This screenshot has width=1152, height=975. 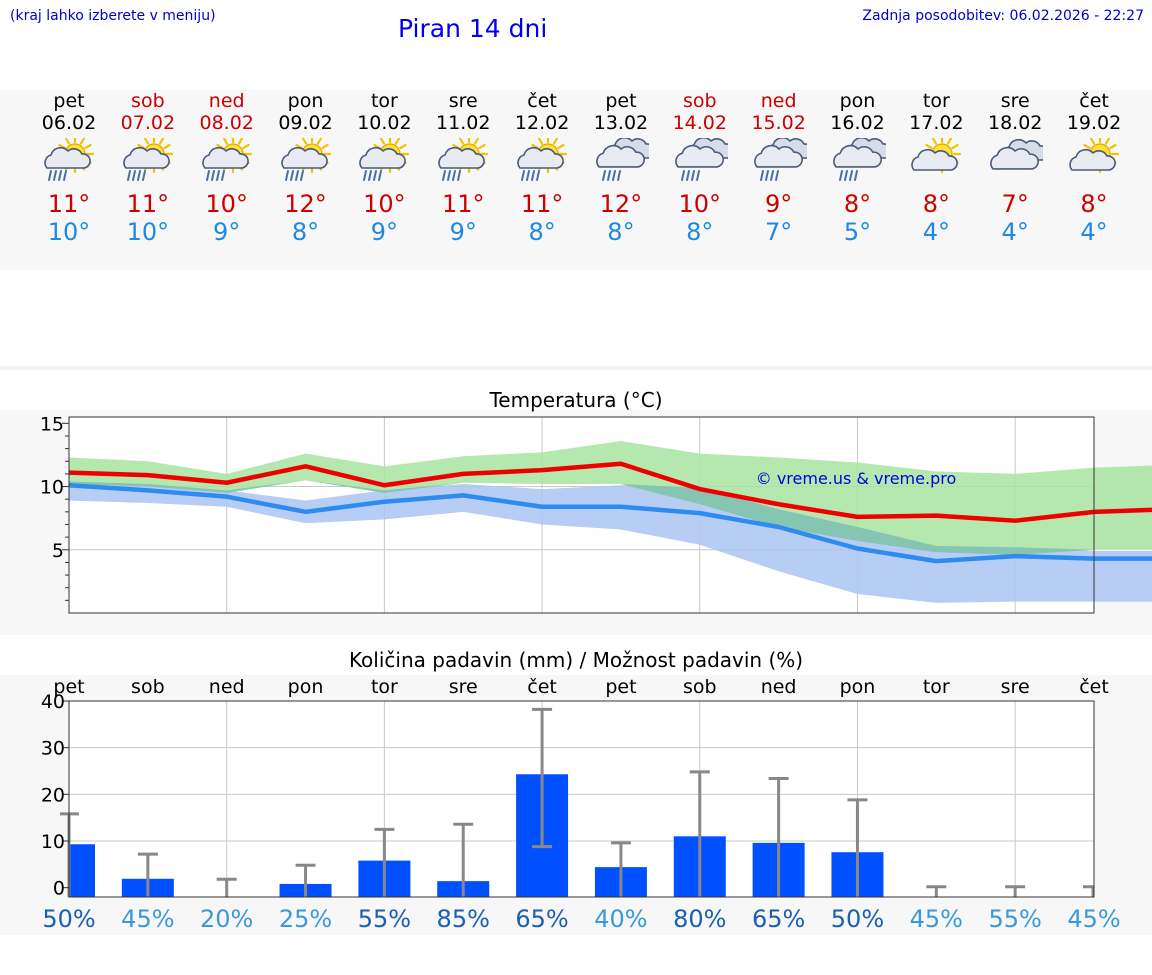 What do you see at coordinates (463, 123) in the screenshot?
I see `day-date: 11.02` at bounding box center [463, 123].